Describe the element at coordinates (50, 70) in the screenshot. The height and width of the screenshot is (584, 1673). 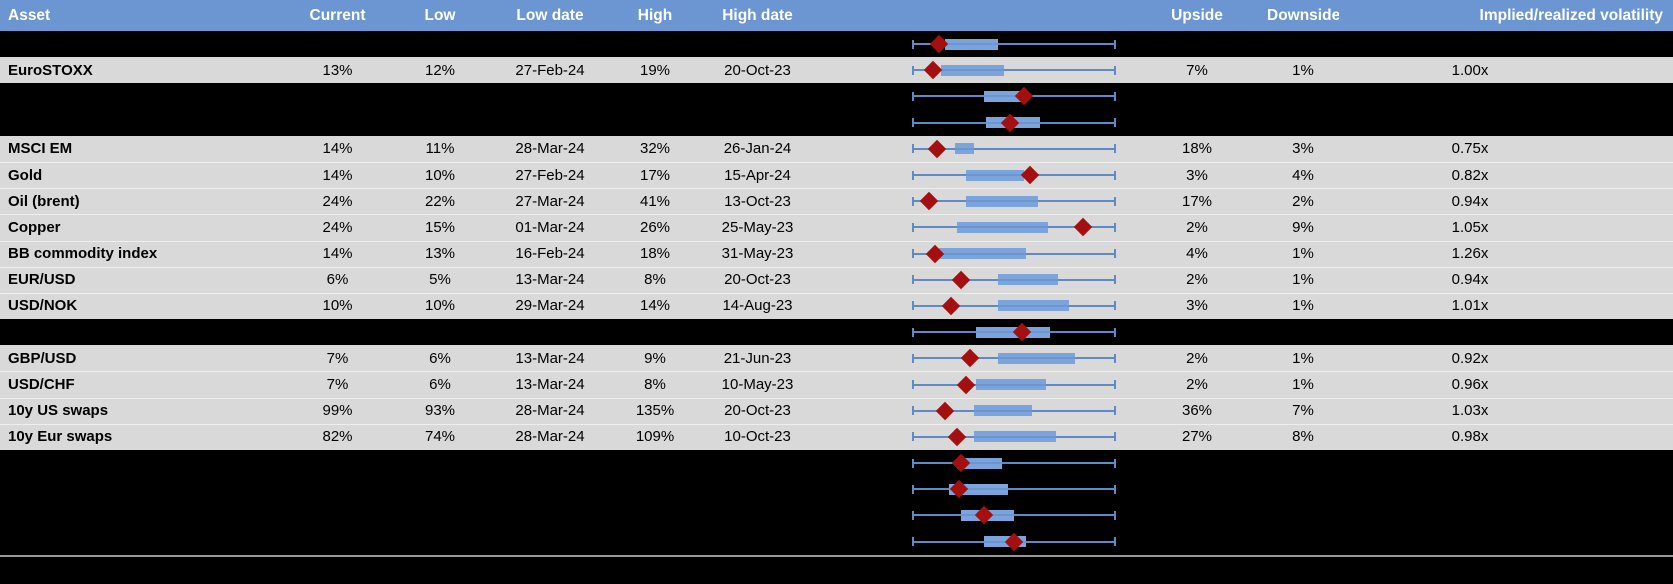
I see `cell-asset-name: EuroSTOXX` at that location.